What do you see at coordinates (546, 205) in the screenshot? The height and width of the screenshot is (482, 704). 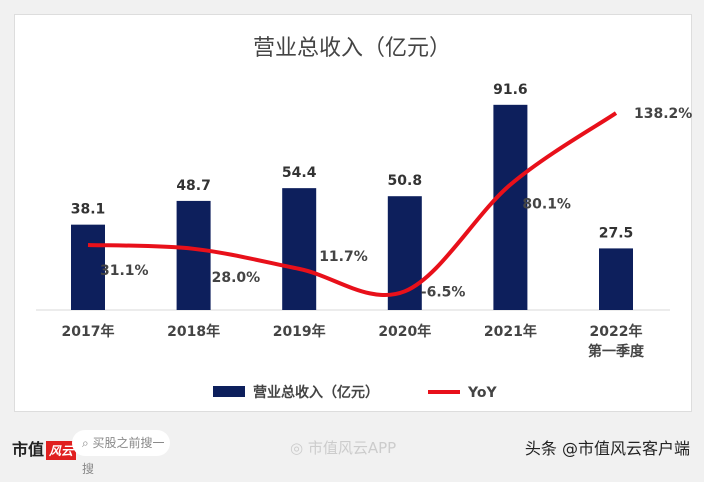 I see `yoy-label: 80.1%` at bounding box center [546, 205].